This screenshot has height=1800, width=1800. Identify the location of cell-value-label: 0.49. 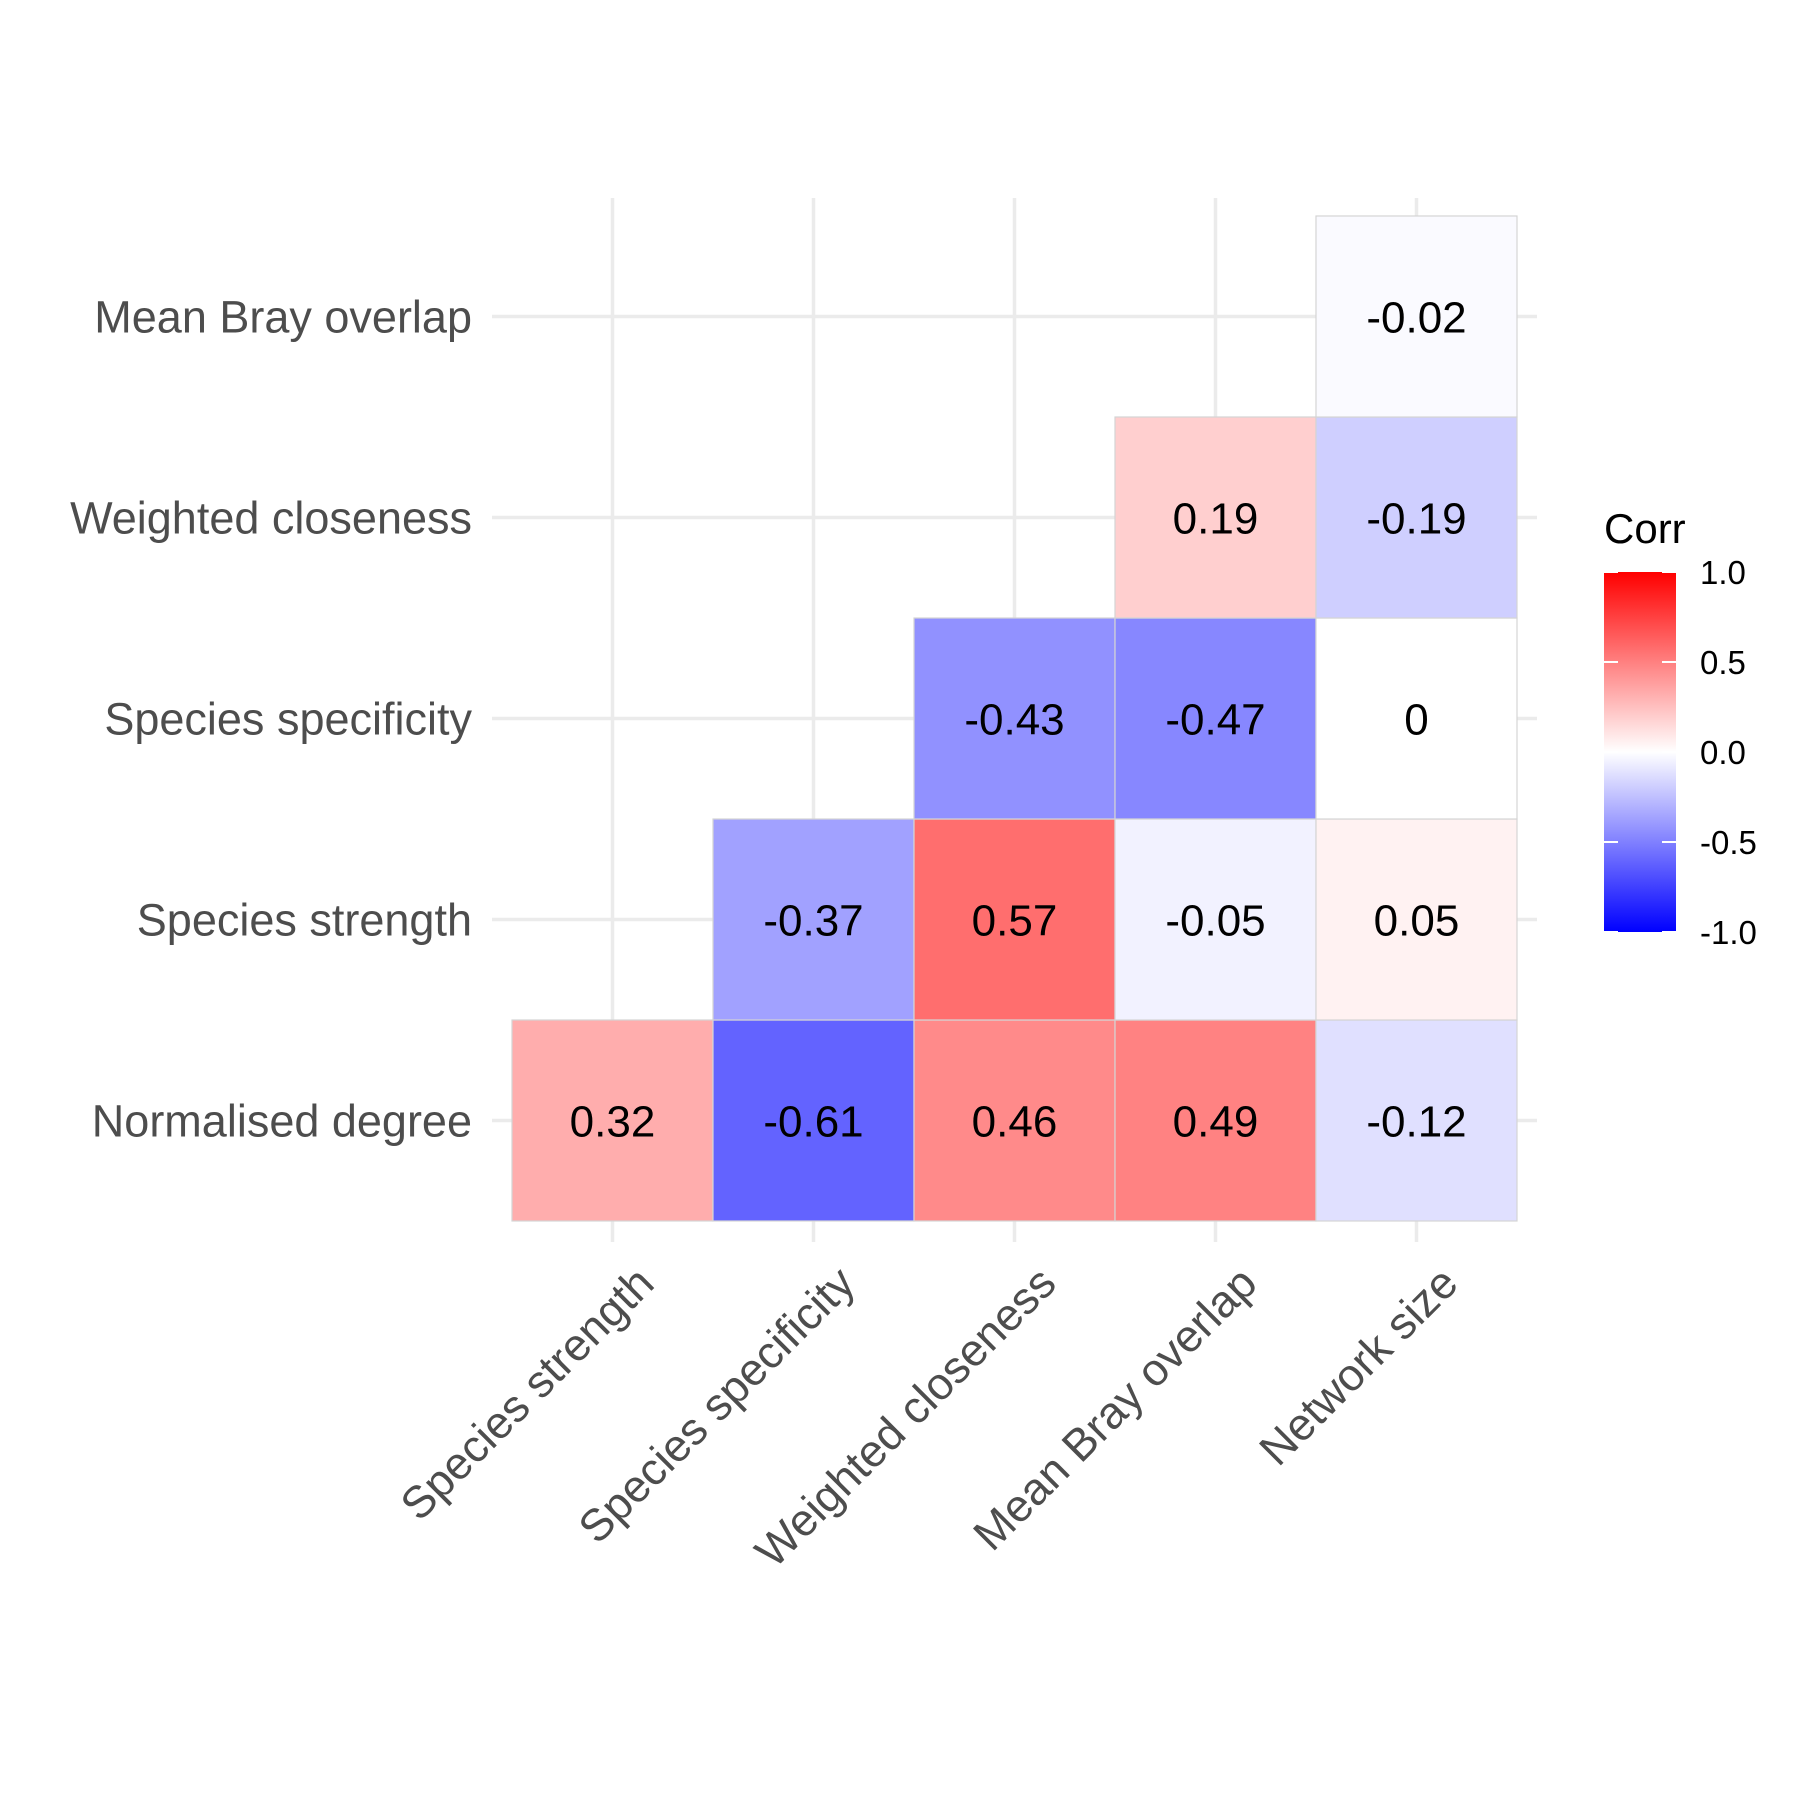
(1216, 1122).